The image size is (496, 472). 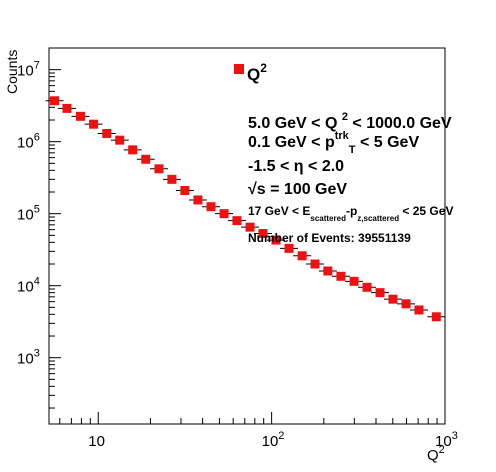 What do you see at coordinates (239, 69) in the screenshot?
I see `legend-marker` at bounding box center [239, 69].